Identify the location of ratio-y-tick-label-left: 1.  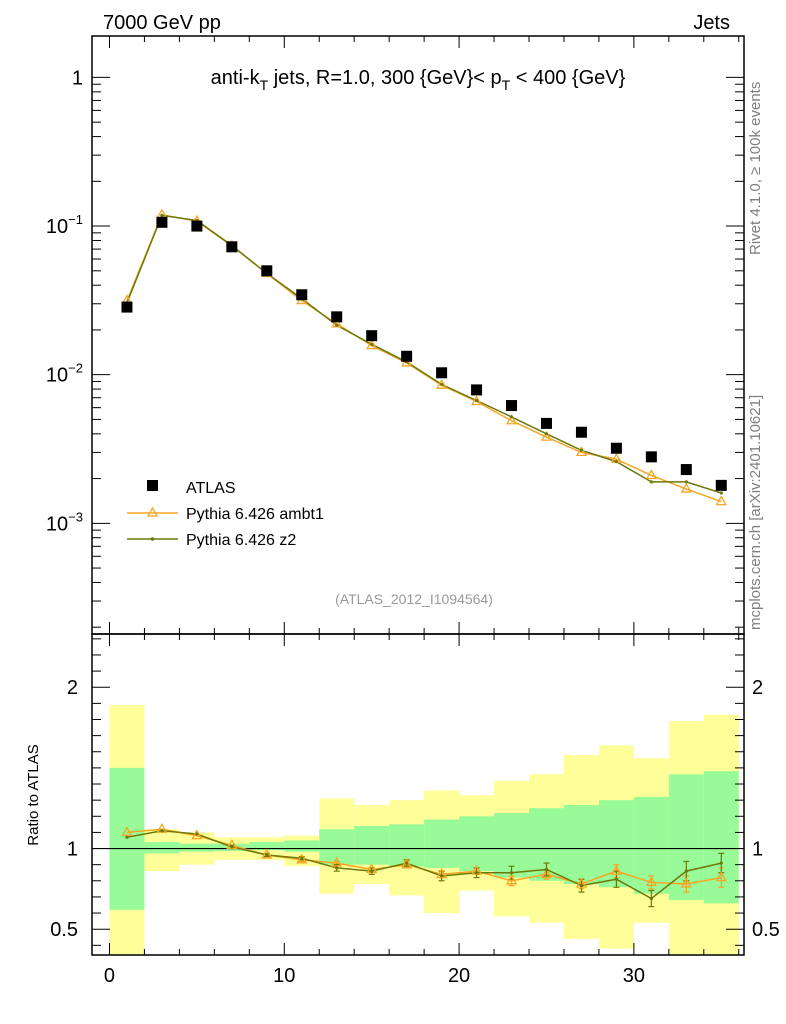
(72, 850).